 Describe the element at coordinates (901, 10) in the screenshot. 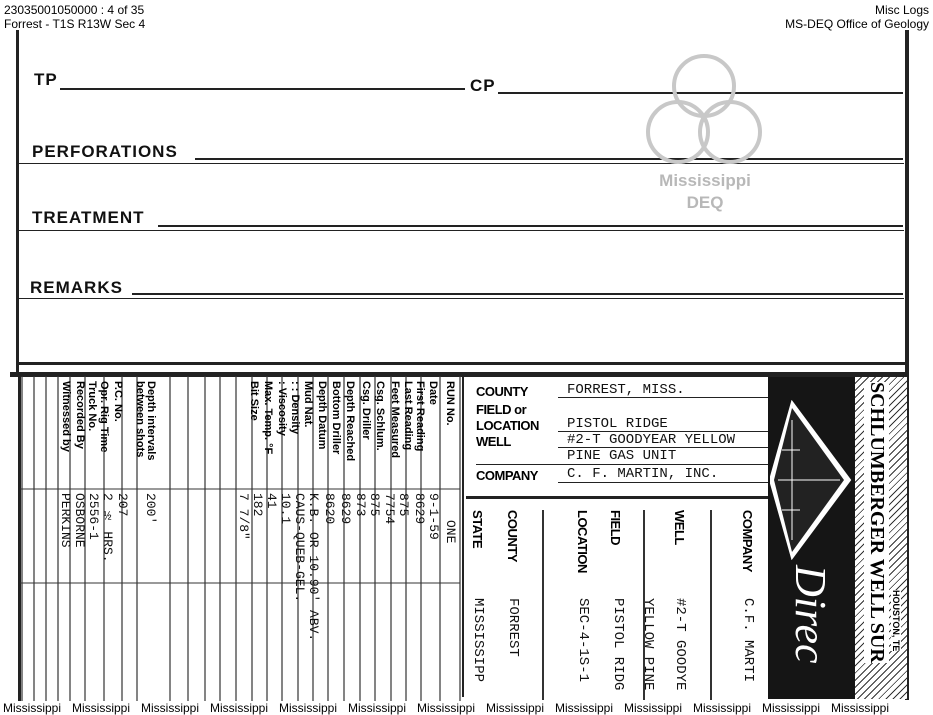

I see `document-category: Misc Logs` at that location.